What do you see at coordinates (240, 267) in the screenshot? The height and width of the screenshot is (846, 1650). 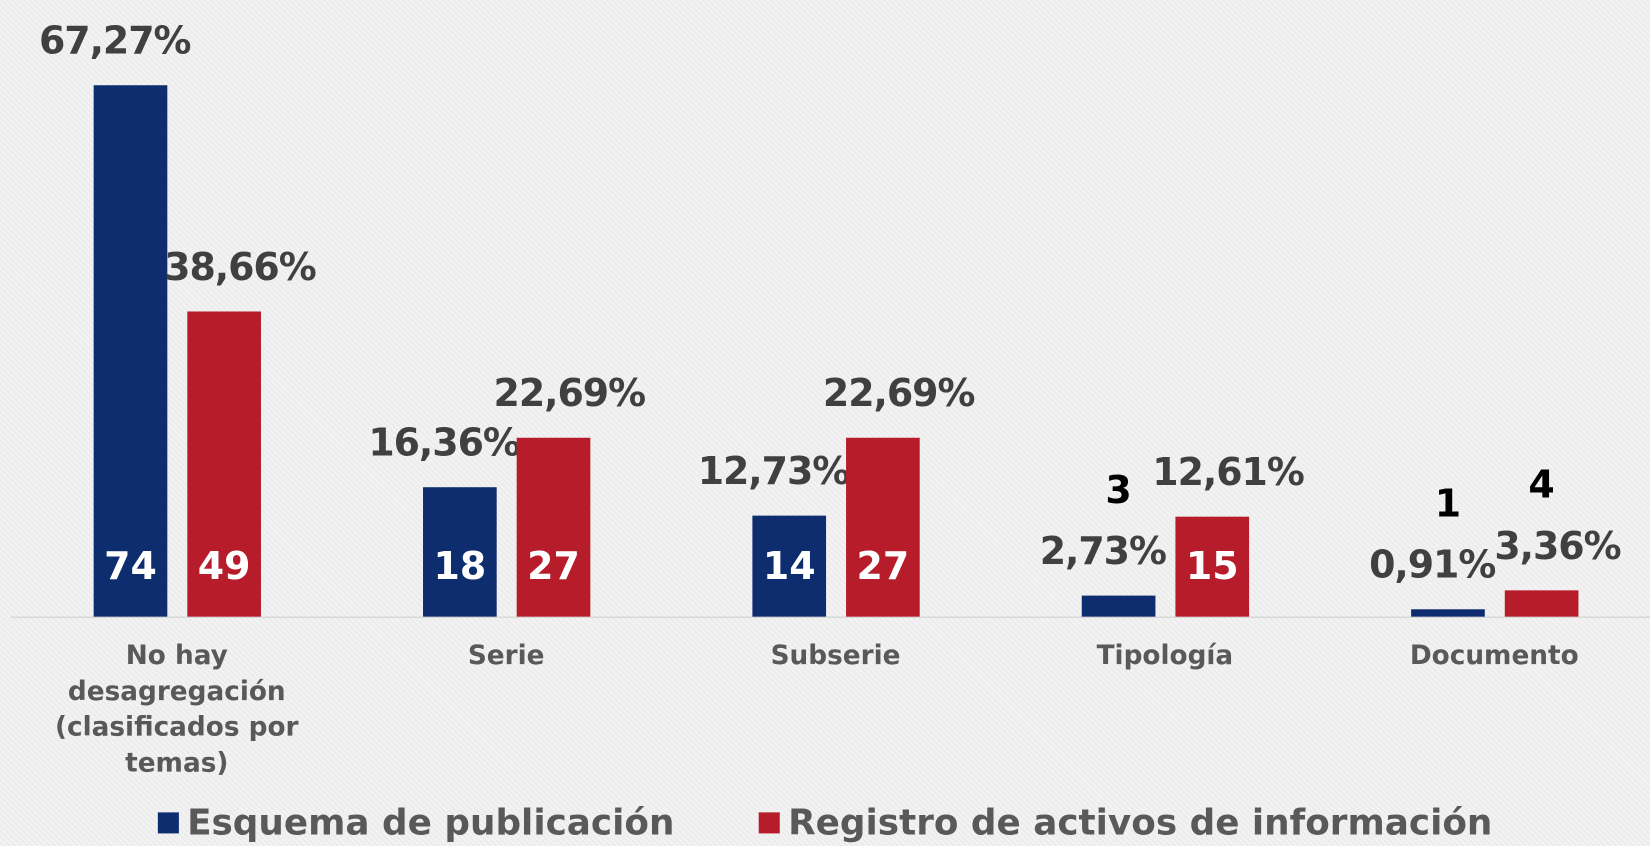 I see `value-label: 38,66%` at bounding box center [240, 267].